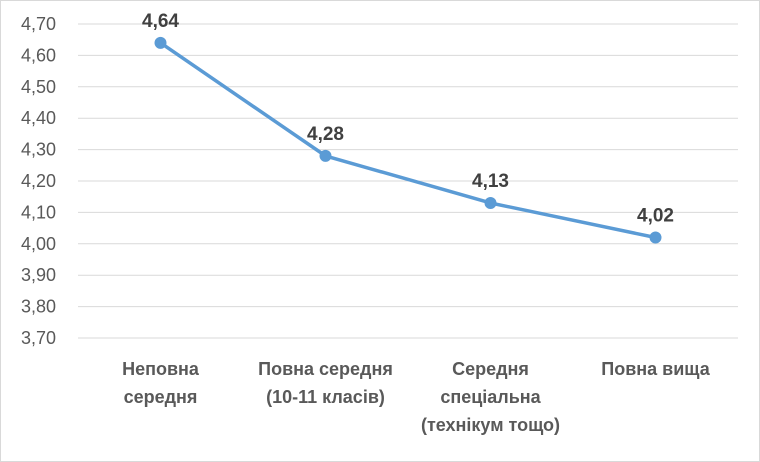 The width and height of the screenshot is (760, 462). What do you see at coordinates (38, 307) in the screenshot?
I see `y-tick-label: 3,80` at bounding box center [38, 307].